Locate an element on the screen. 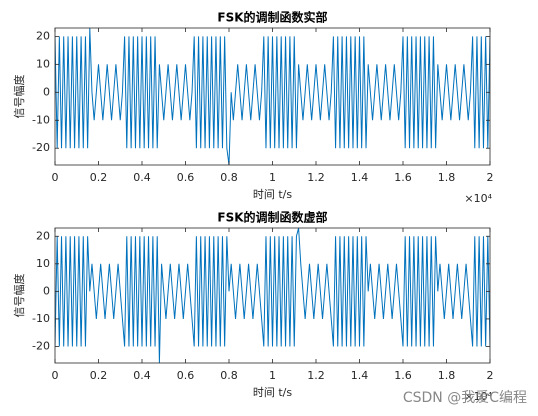 The width and height of the screenshot is (538, 416). watermark: CSDN @我爱C编程 is located at coordinates (465, 398).